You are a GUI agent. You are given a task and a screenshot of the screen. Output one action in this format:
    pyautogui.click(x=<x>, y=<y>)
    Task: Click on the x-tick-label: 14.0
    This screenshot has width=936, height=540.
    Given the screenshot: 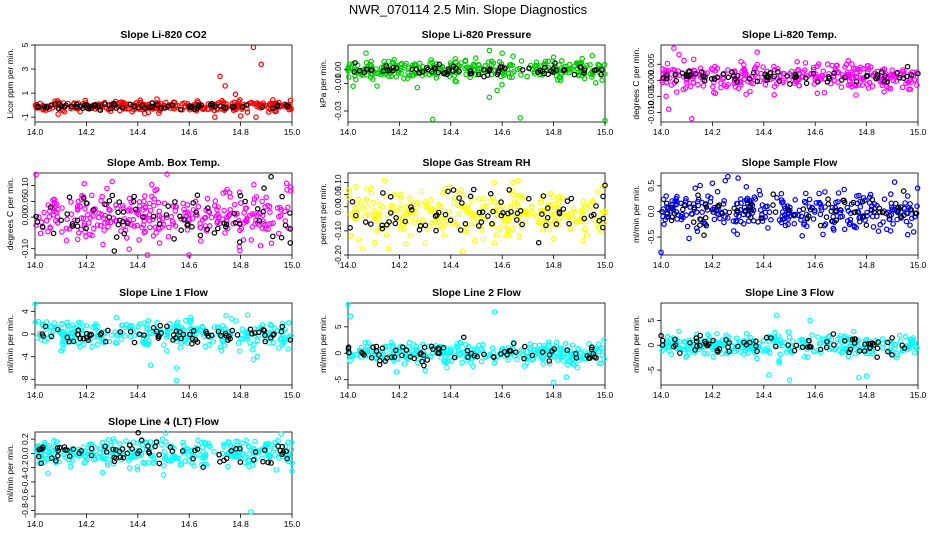 What is the action you would take?
    pyautogui.click(x=35, y=265)
    